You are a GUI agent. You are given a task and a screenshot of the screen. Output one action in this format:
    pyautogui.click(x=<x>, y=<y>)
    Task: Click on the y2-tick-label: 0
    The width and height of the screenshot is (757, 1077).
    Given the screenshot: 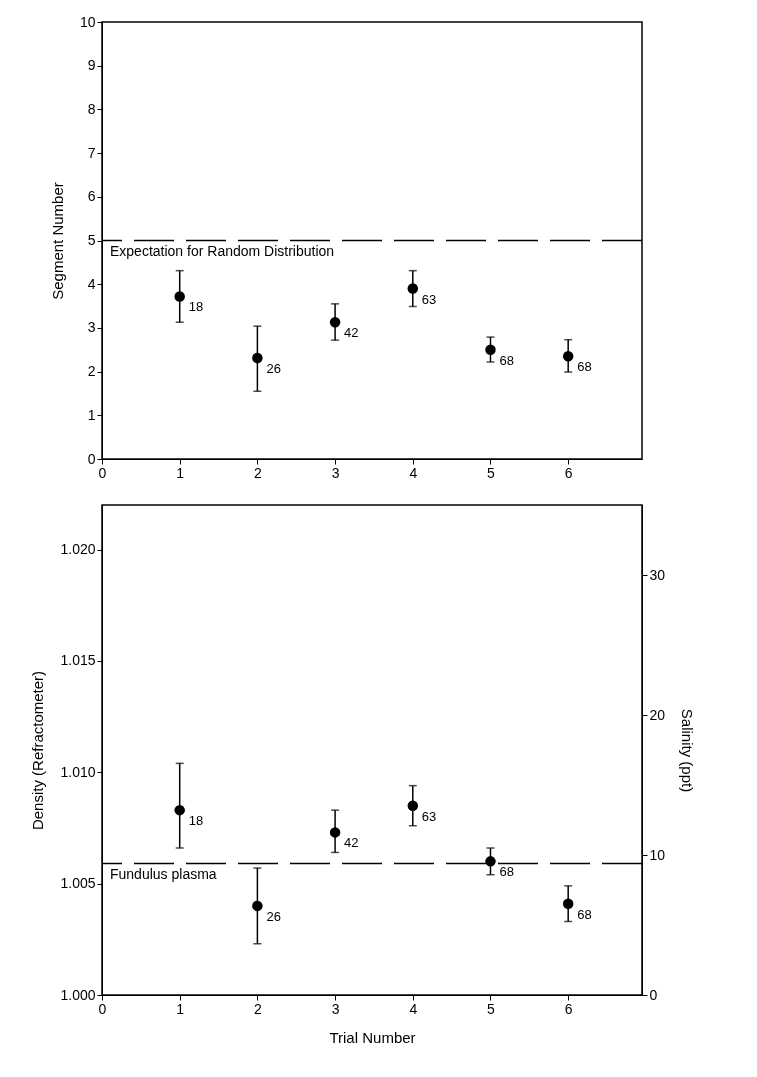 What is the action you would take?
    pyautogui.click(x=653, y=994)
    